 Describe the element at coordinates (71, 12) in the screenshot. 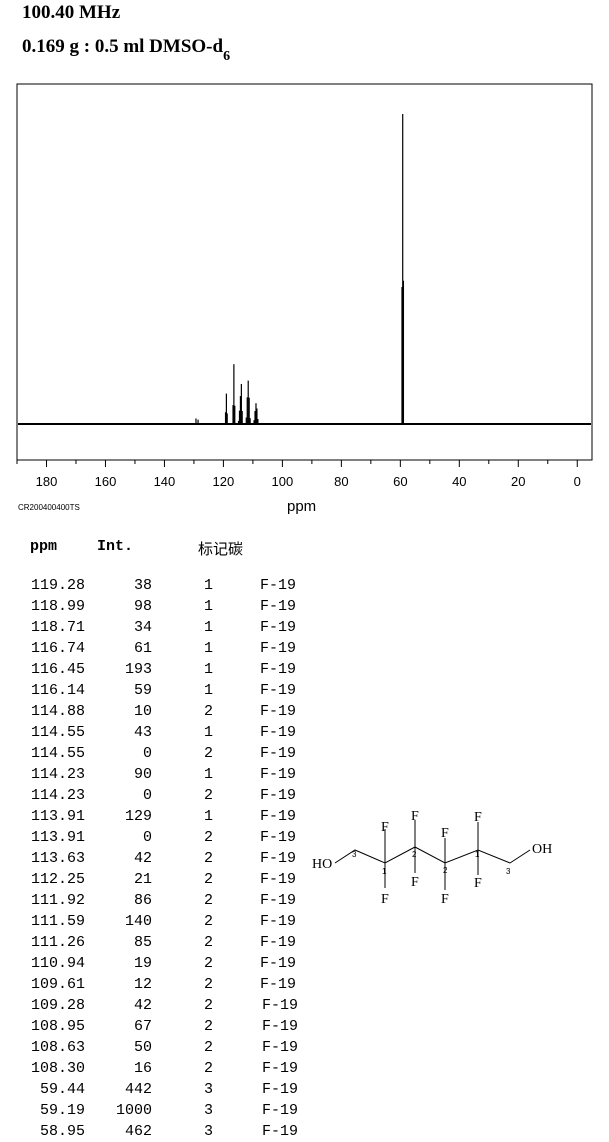

I see `spectrometer-frequency: 100.40 MHz` at that location.